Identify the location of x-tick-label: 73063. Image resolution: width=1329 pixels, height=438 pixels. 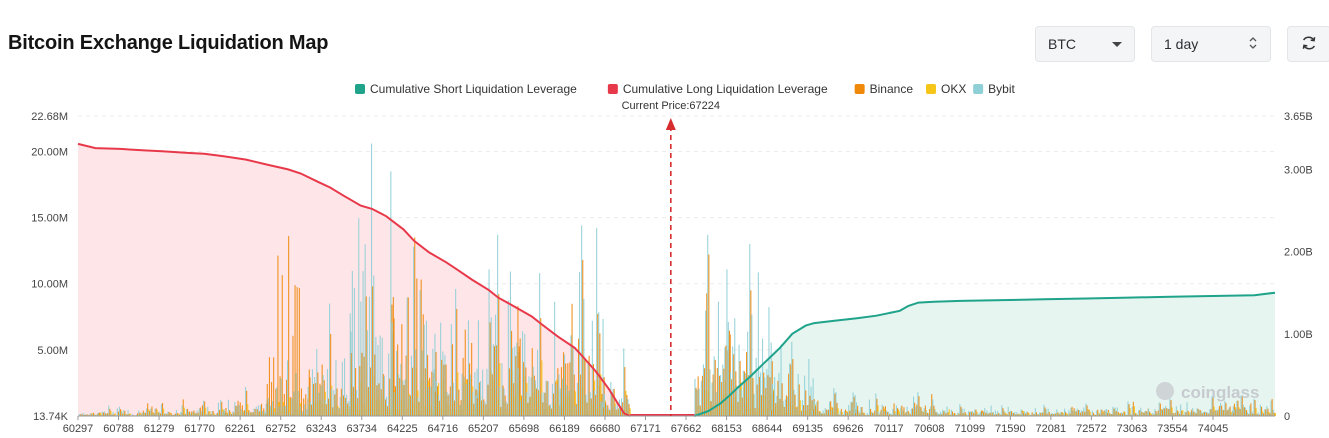
(1132, 429).